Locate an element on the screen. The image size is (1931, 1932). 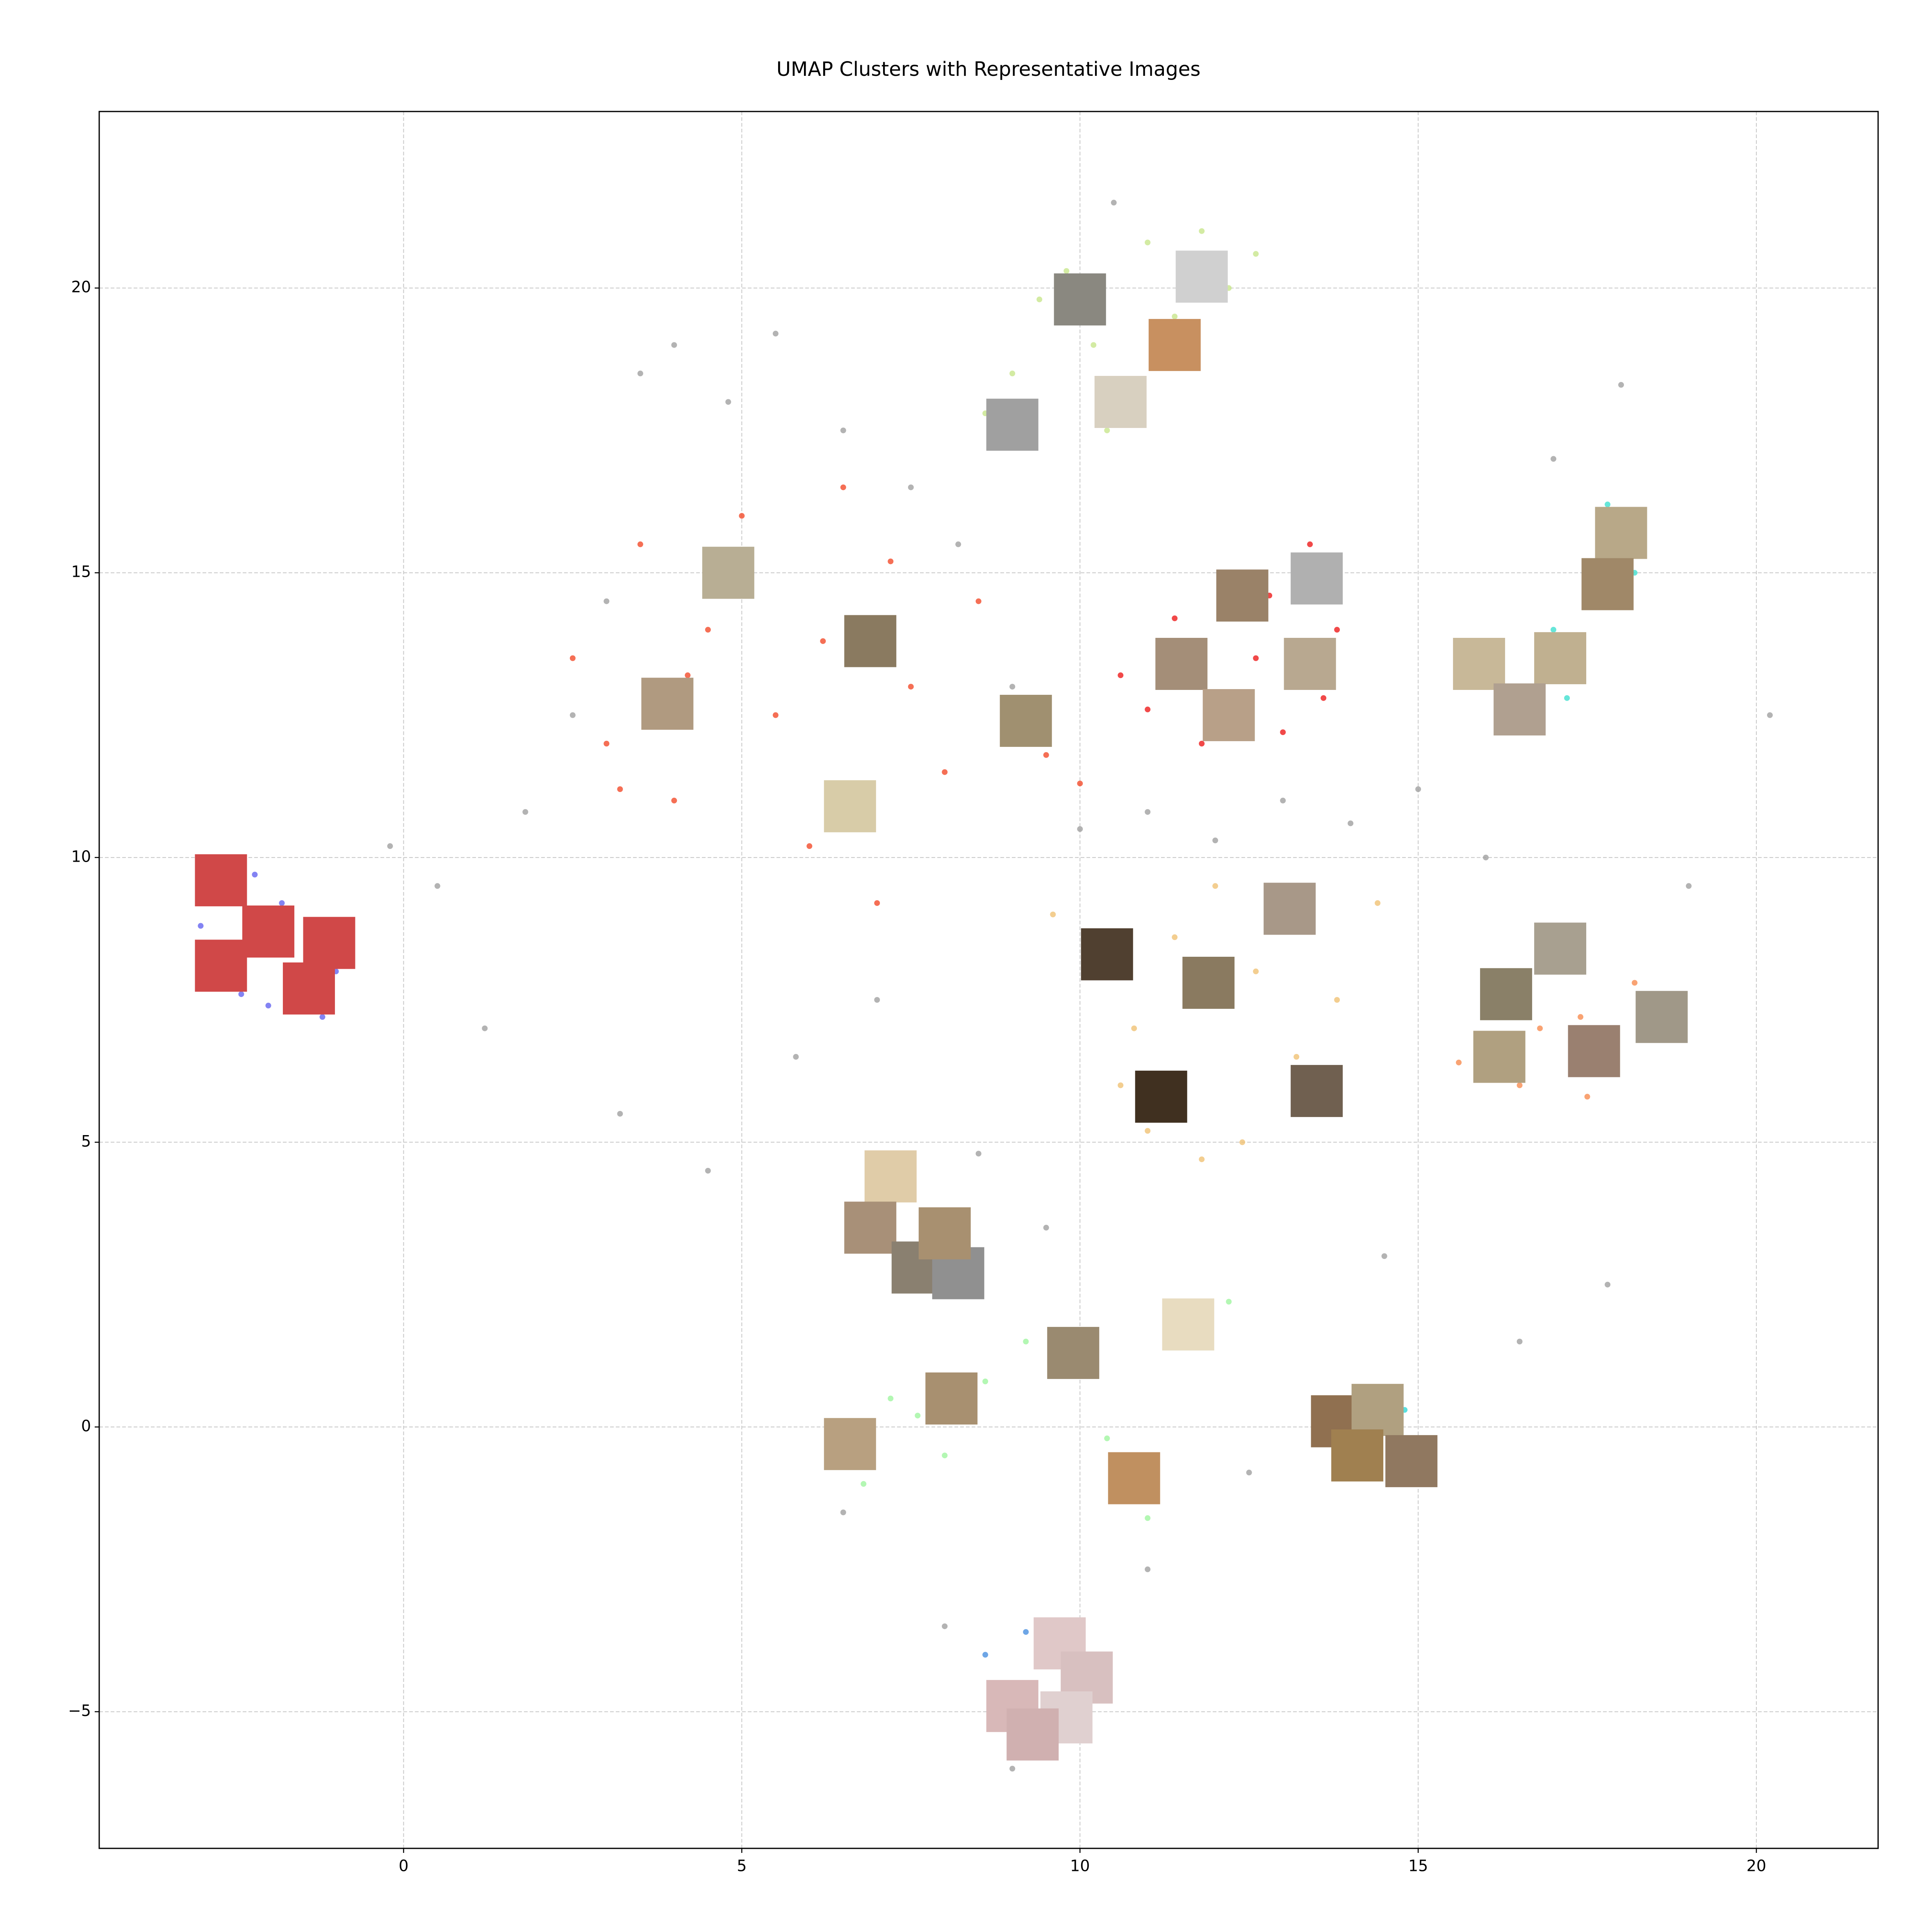
y-tick-label: 20 is located at coordinates (81, 287).